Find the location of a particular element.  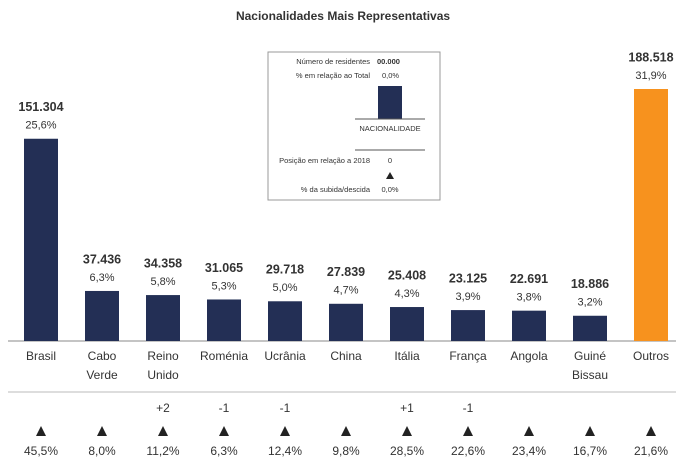

x-tick-label: Guiné Bissau is located at coordinates (590, 365).